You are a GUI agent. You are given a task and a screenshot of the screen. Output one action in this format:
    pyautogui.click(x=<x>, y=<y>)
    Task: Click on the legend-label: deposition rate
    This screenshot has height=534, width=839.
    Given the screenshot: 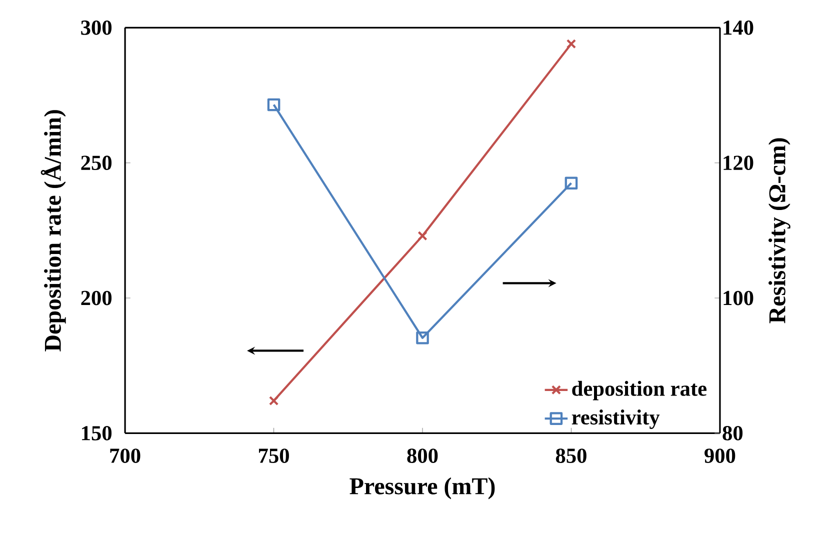 What is the action you would take?
    pyautogui.click(x=639, y=390)
    